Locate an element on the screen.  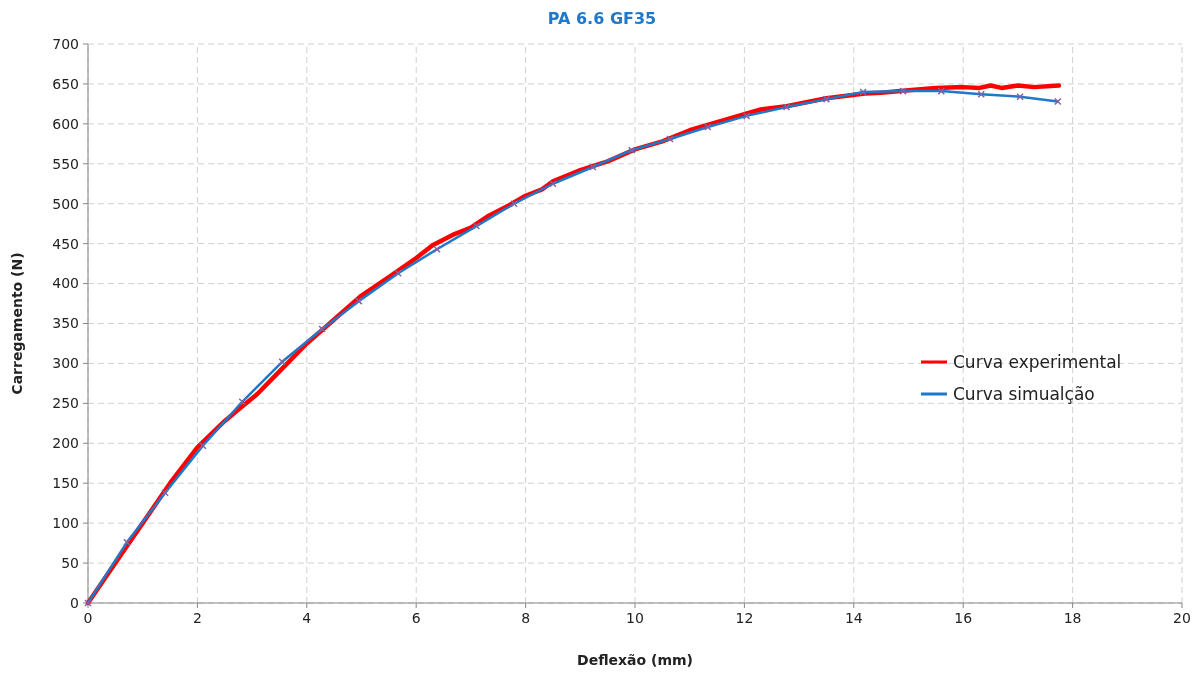
x-tick-label: 6 is located at coordinates (416, 618).